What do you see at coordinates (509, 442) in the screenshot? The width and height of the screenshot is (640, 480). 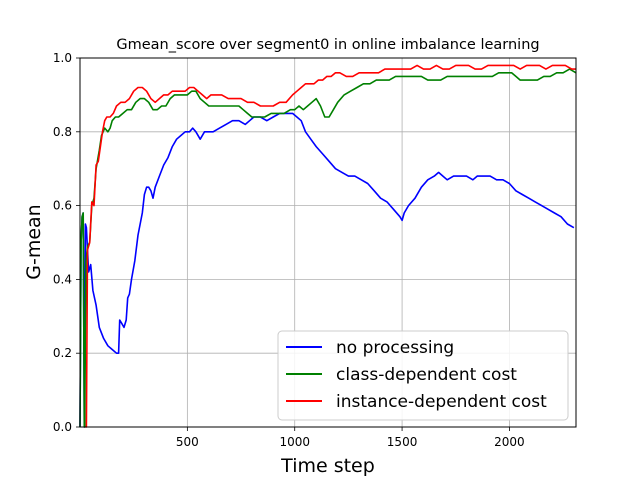 I see `x-tick-label: 2000` at bounding box center [509, 442].